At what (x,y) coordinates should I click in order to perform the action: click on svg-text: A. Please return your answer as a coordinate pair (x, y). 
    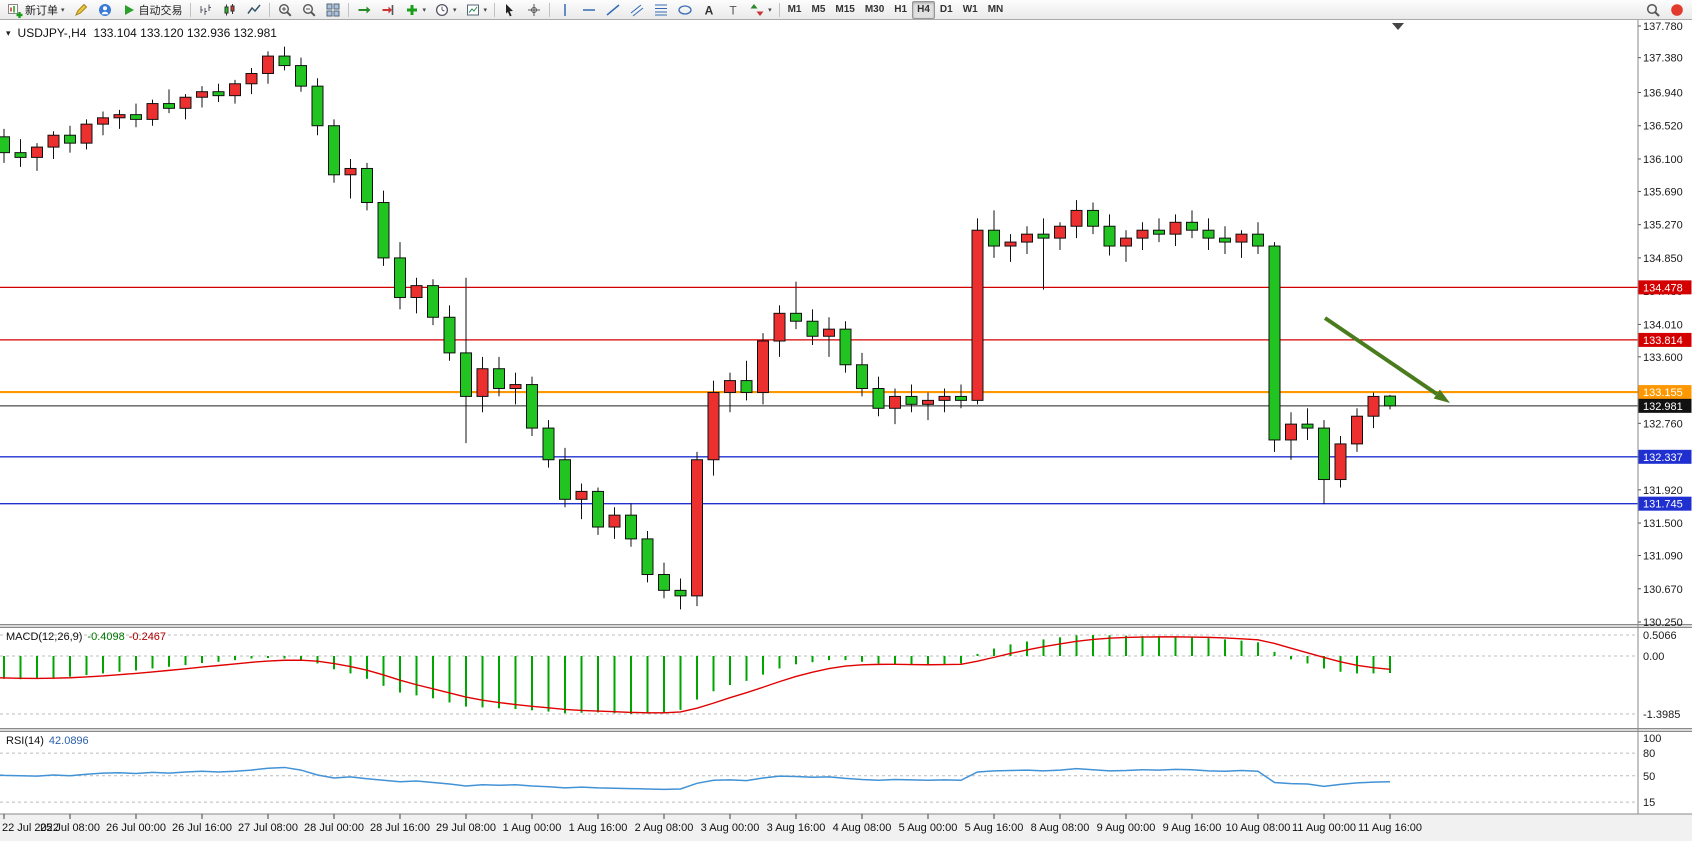
    Looking at the image, I should click on (709, 10).